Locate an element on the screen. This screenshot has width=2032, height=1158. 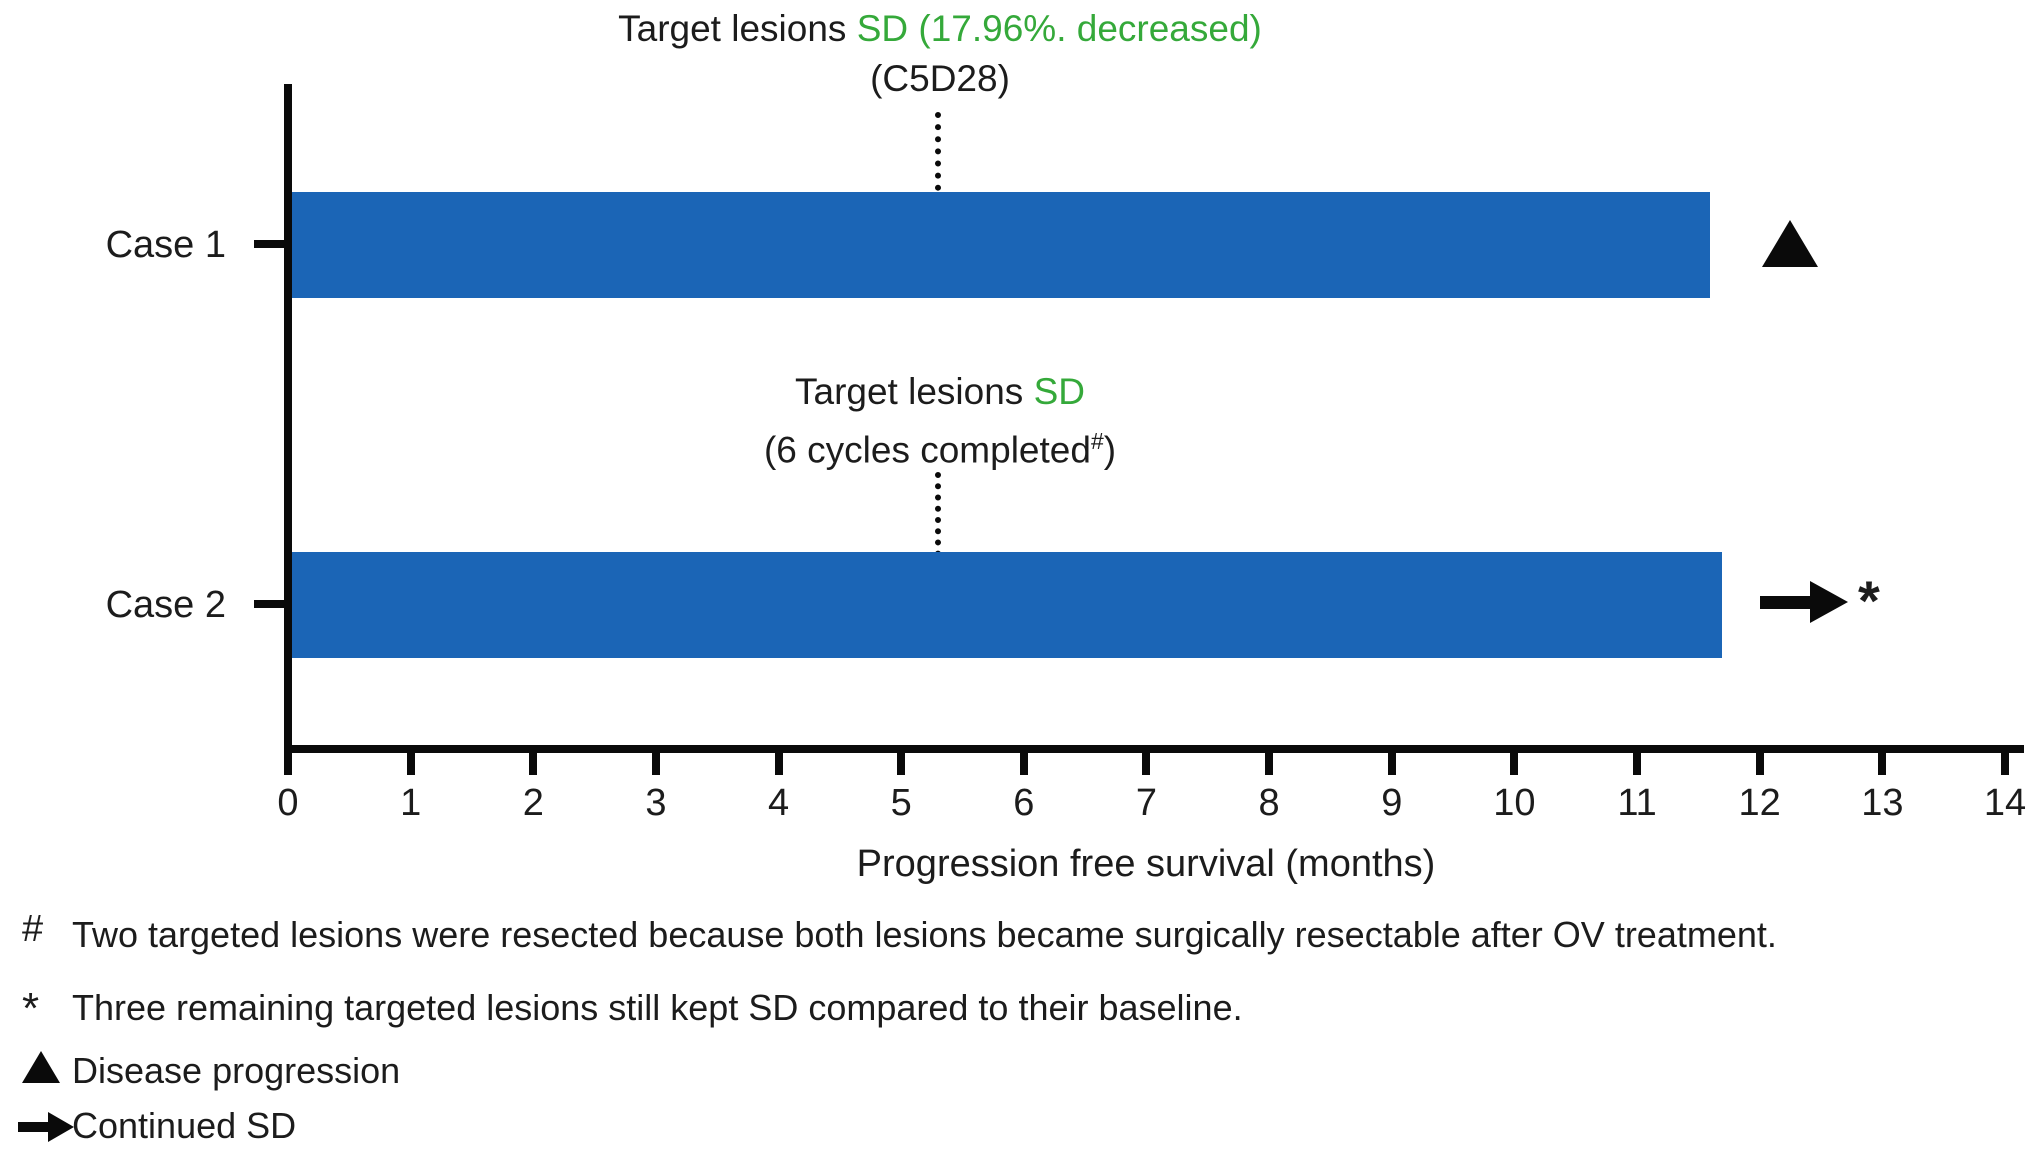
legend-disease-progression-label: Disease progression is located at coordinates (236, 1070).